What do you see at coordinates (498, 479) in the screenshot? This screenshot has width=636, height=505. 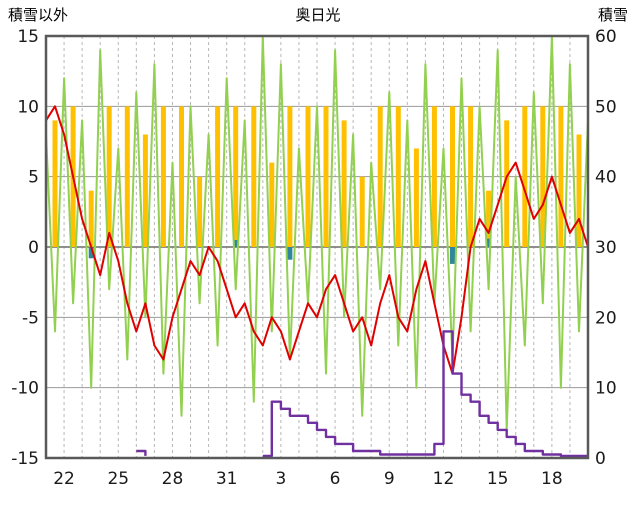 I see `x-axis-tick-label: 15` at bounding box center [498, 479].